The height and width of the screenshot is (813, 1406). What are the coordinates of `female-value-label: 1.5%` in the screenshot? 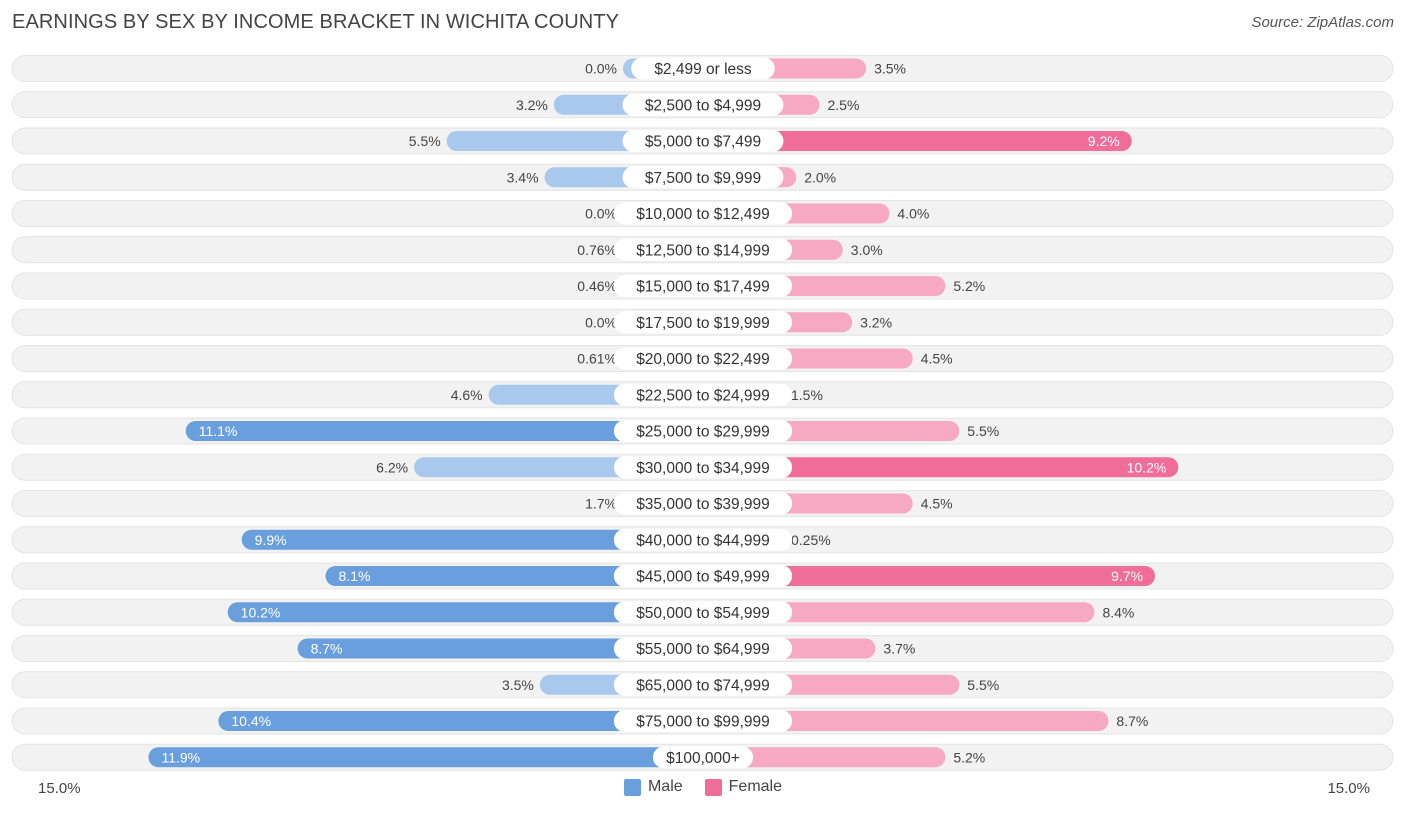 It's located at (807, 395).